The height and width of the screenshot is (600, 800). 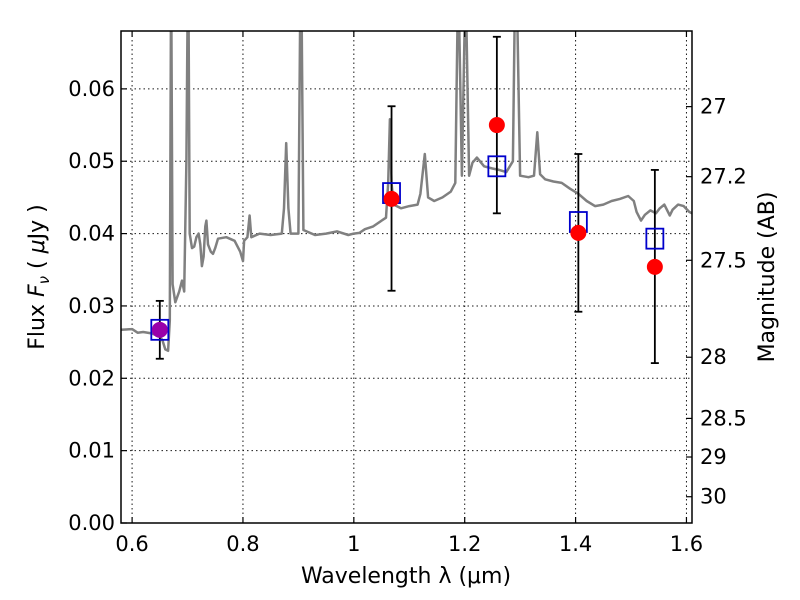 I want to click on y2-tick-label: 27, so click(x=713, y=107).